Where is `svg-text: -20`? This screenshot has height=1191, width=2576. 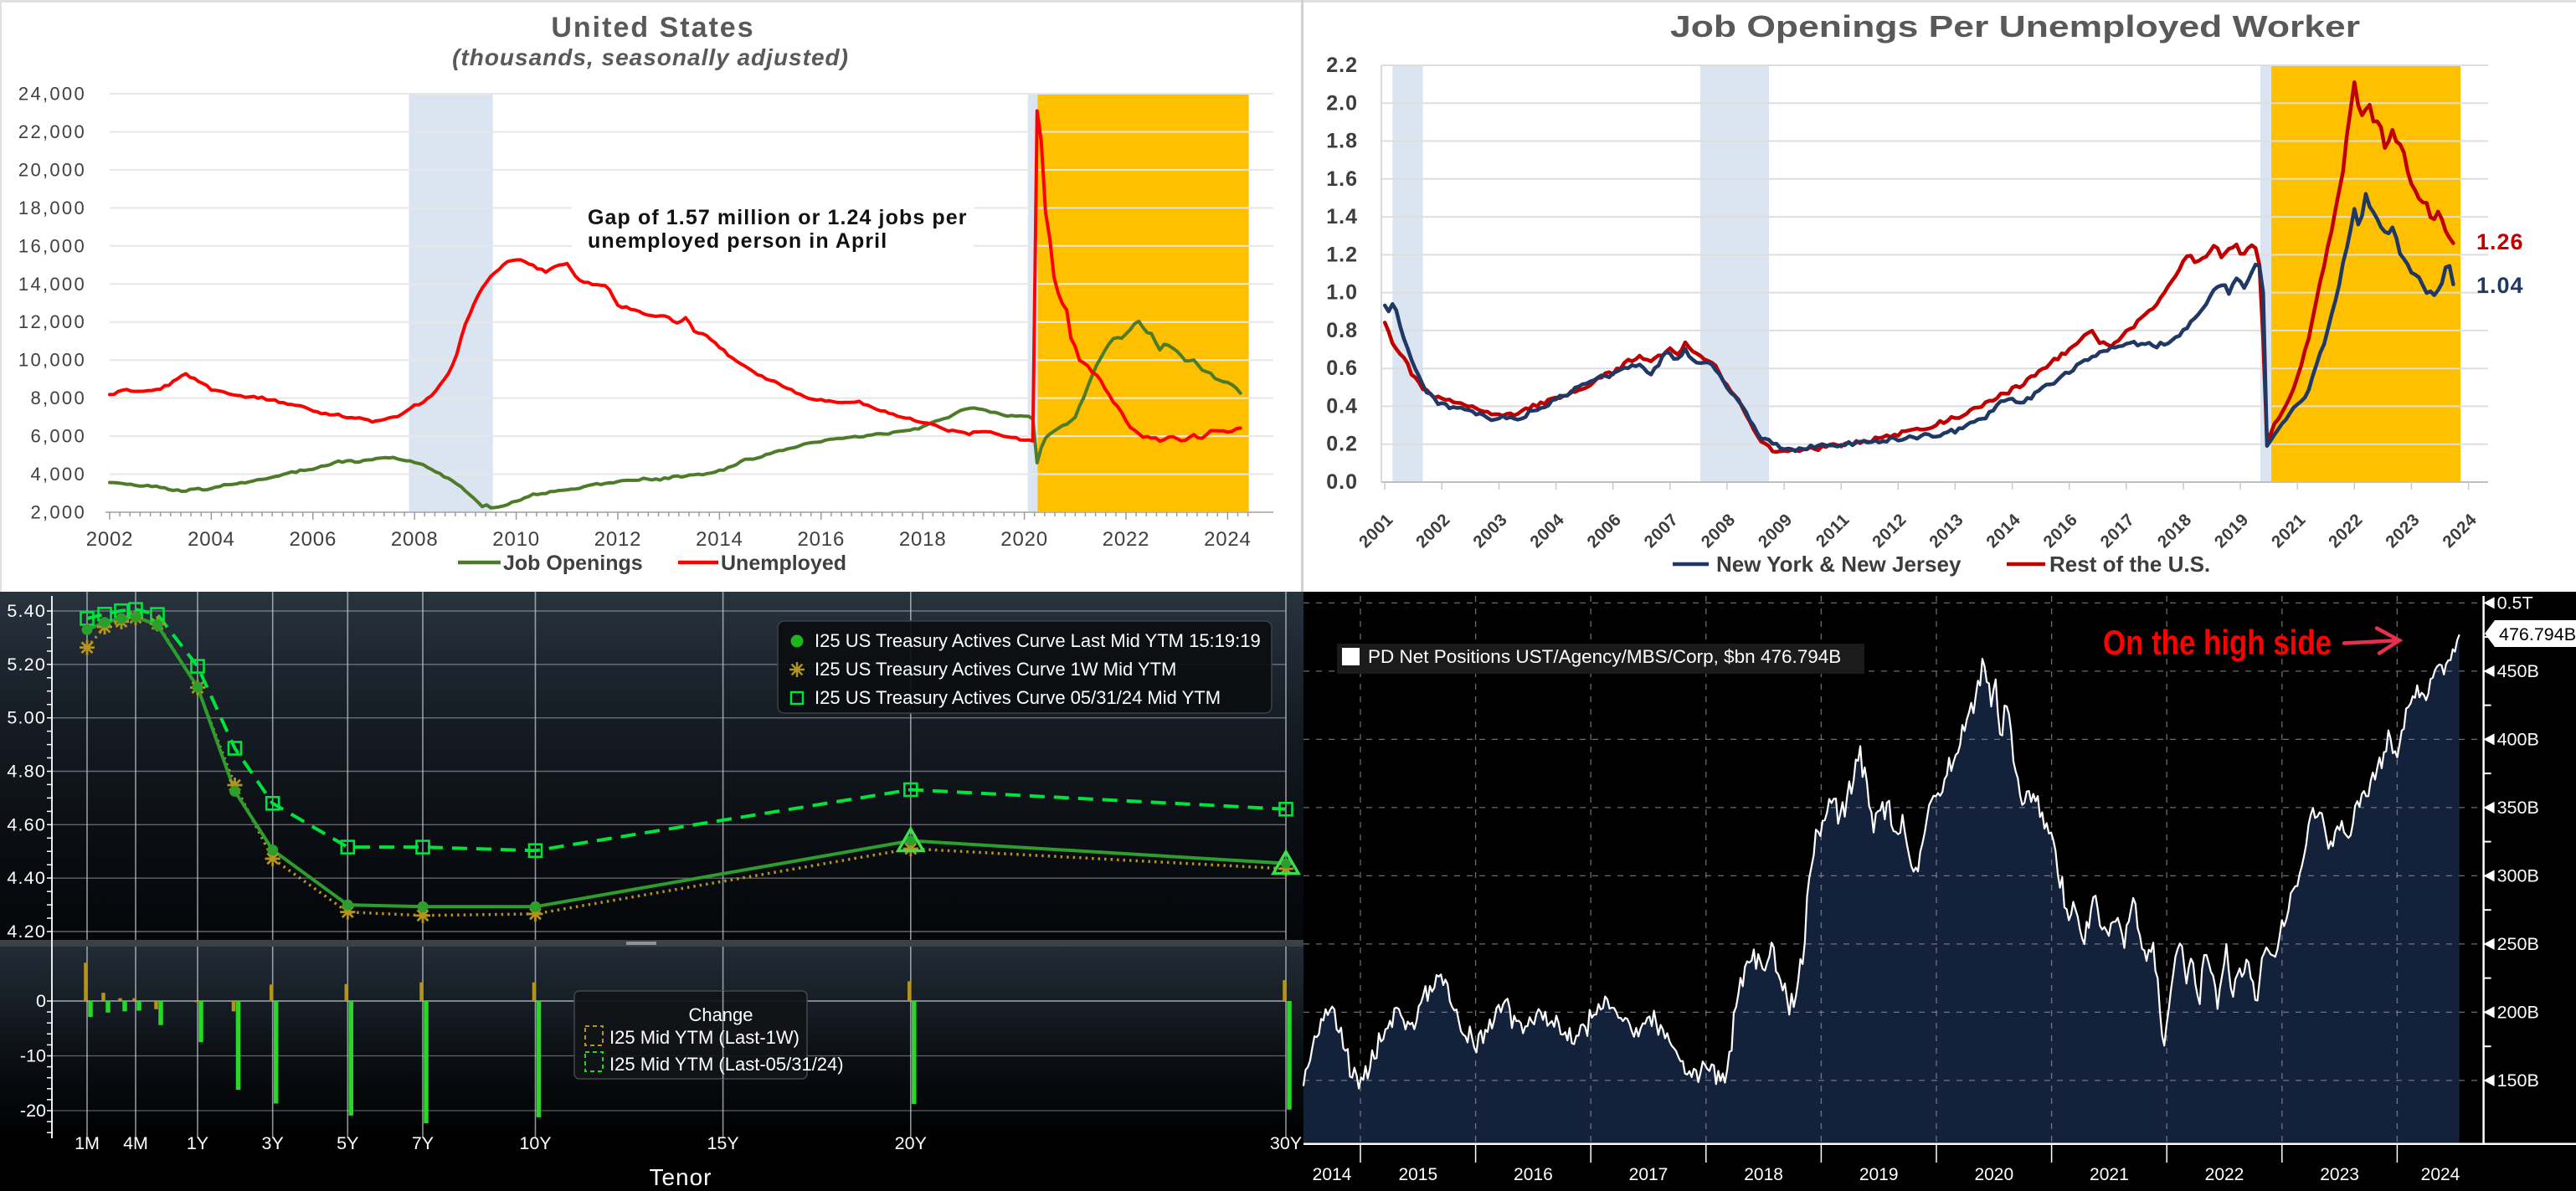
svg-text: -20 is located at coordinates (33, 1111).